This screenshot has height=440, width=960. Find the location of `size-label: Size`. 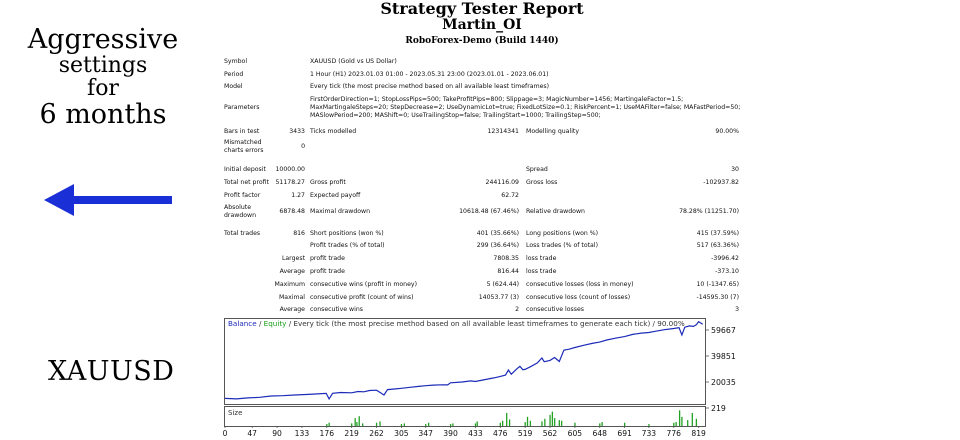

size-label: Size is located at coordinates (235, 413).